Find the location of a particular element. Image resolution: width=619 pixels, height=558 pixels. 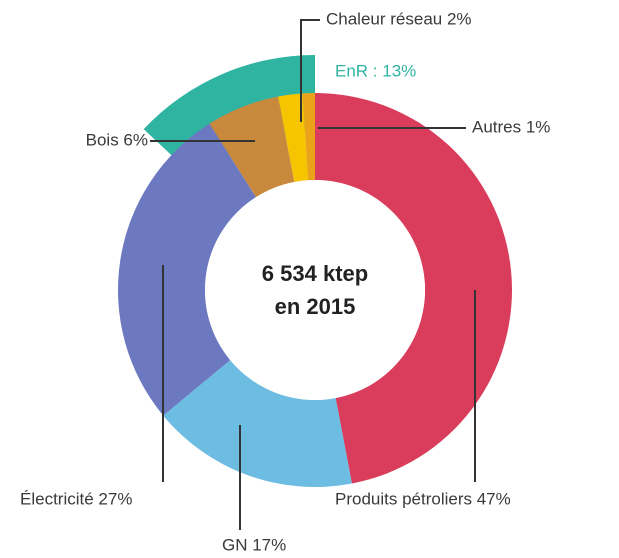

segment-label: Produits pétroliers 47% is located at coordinates (423, 498).